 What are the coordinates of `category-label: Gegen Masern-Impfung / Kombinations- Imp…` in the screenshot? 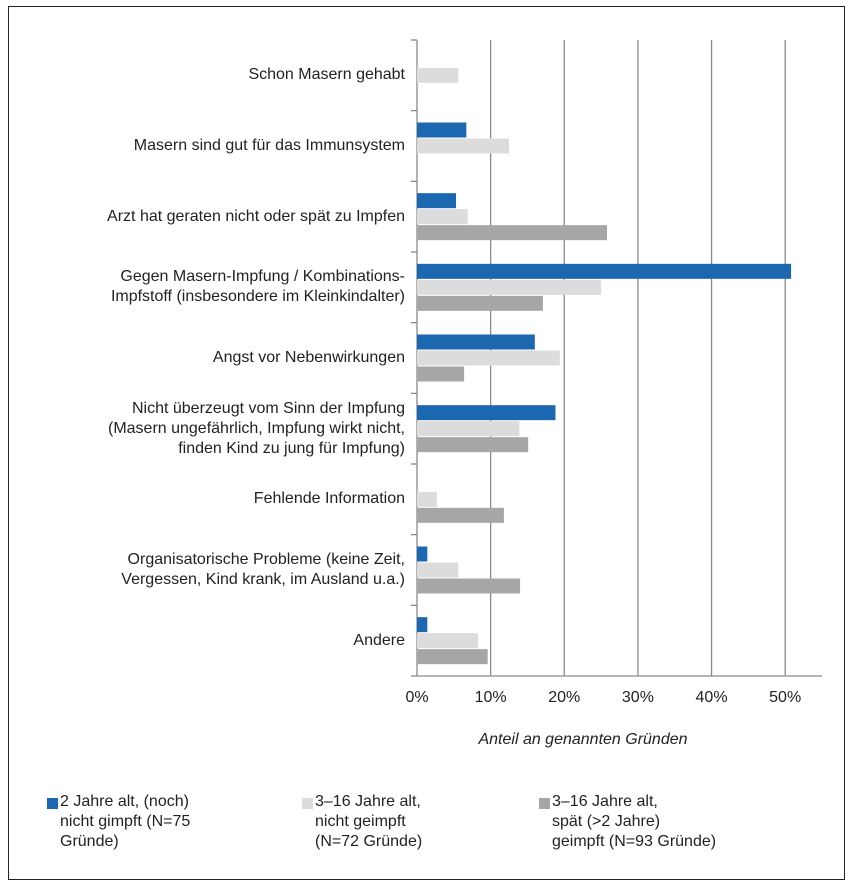 It's located at (257, 287).